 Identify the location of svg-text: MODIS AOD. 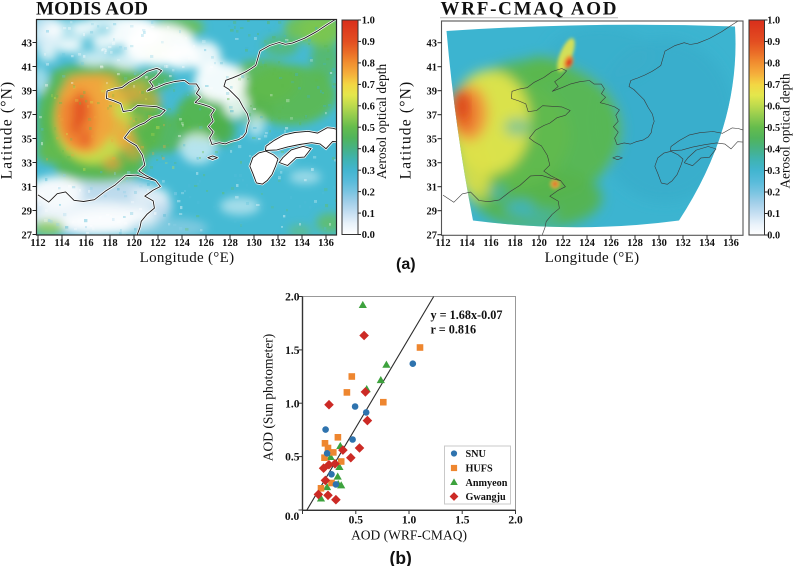
(92, 10).